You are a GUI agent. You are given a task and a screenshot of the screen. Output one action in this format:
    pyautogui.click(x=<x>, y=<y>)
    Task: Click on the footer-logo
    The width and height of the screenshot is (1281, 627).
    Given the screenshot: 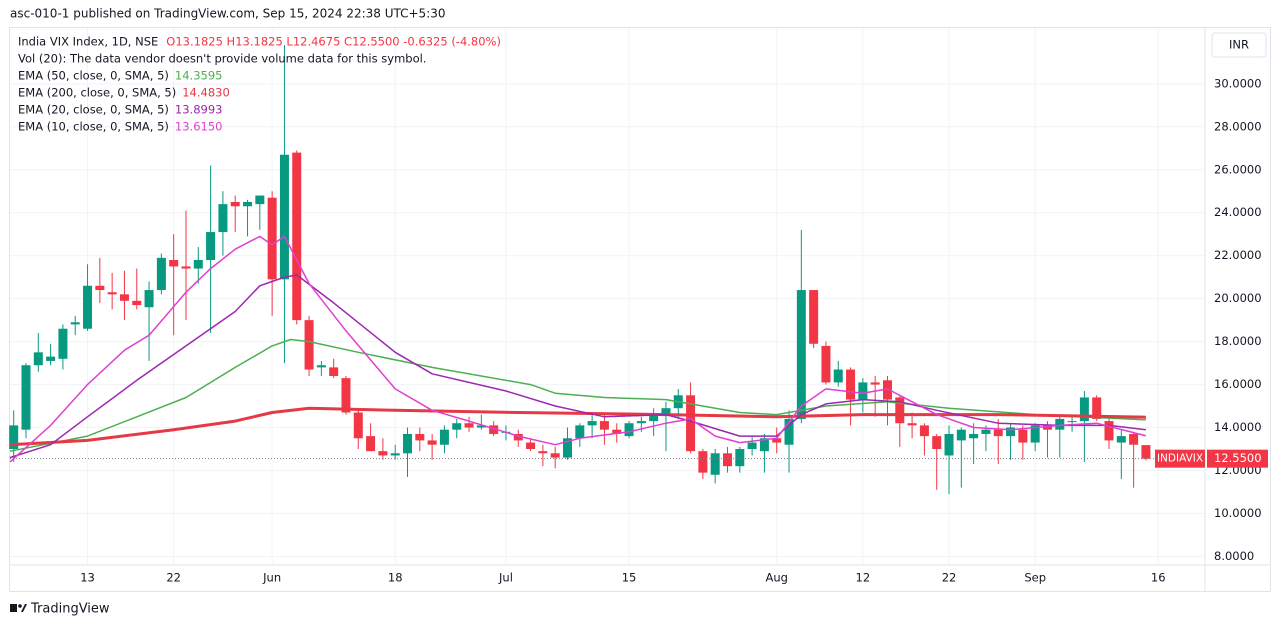 What is the action you would take?
    pyautogui.click(x=18, y=608)
    